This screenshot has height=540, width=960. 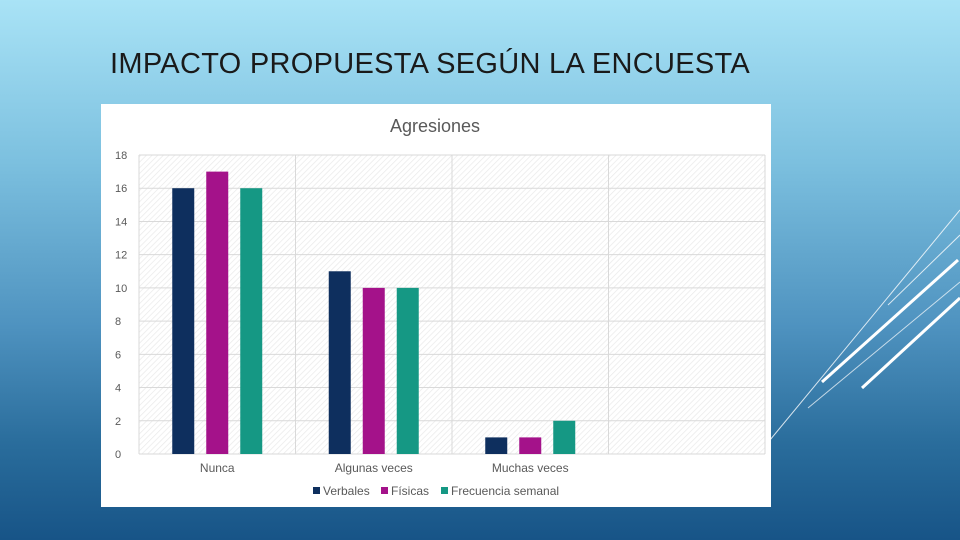 What do you see at coordinates (118, 355) in the screenshot?
I see `y-tick-label: 6` at bounding box center [118, 355].